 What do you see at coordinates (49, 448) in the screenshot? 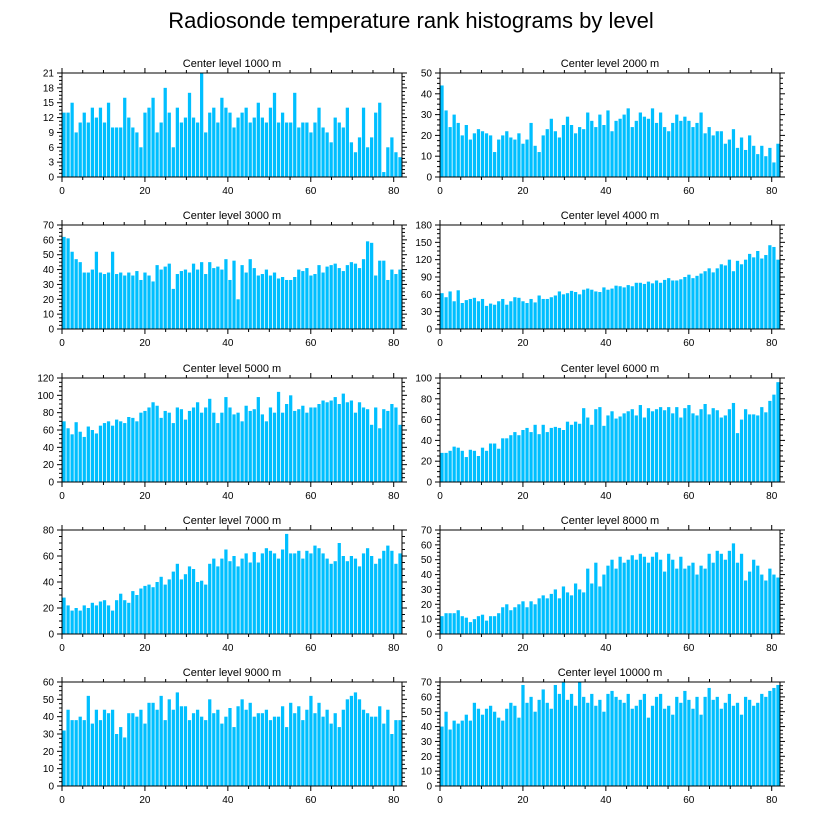
I see `y-tick-label: 40` at bounding box center [49, 448].